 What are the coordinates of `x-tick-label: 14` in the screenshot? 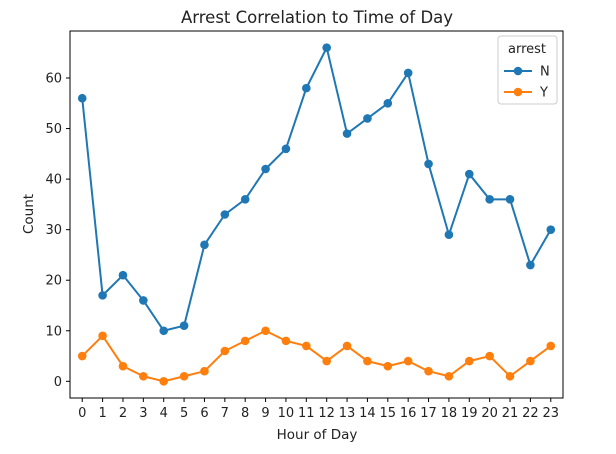 It's located at (367, 413).